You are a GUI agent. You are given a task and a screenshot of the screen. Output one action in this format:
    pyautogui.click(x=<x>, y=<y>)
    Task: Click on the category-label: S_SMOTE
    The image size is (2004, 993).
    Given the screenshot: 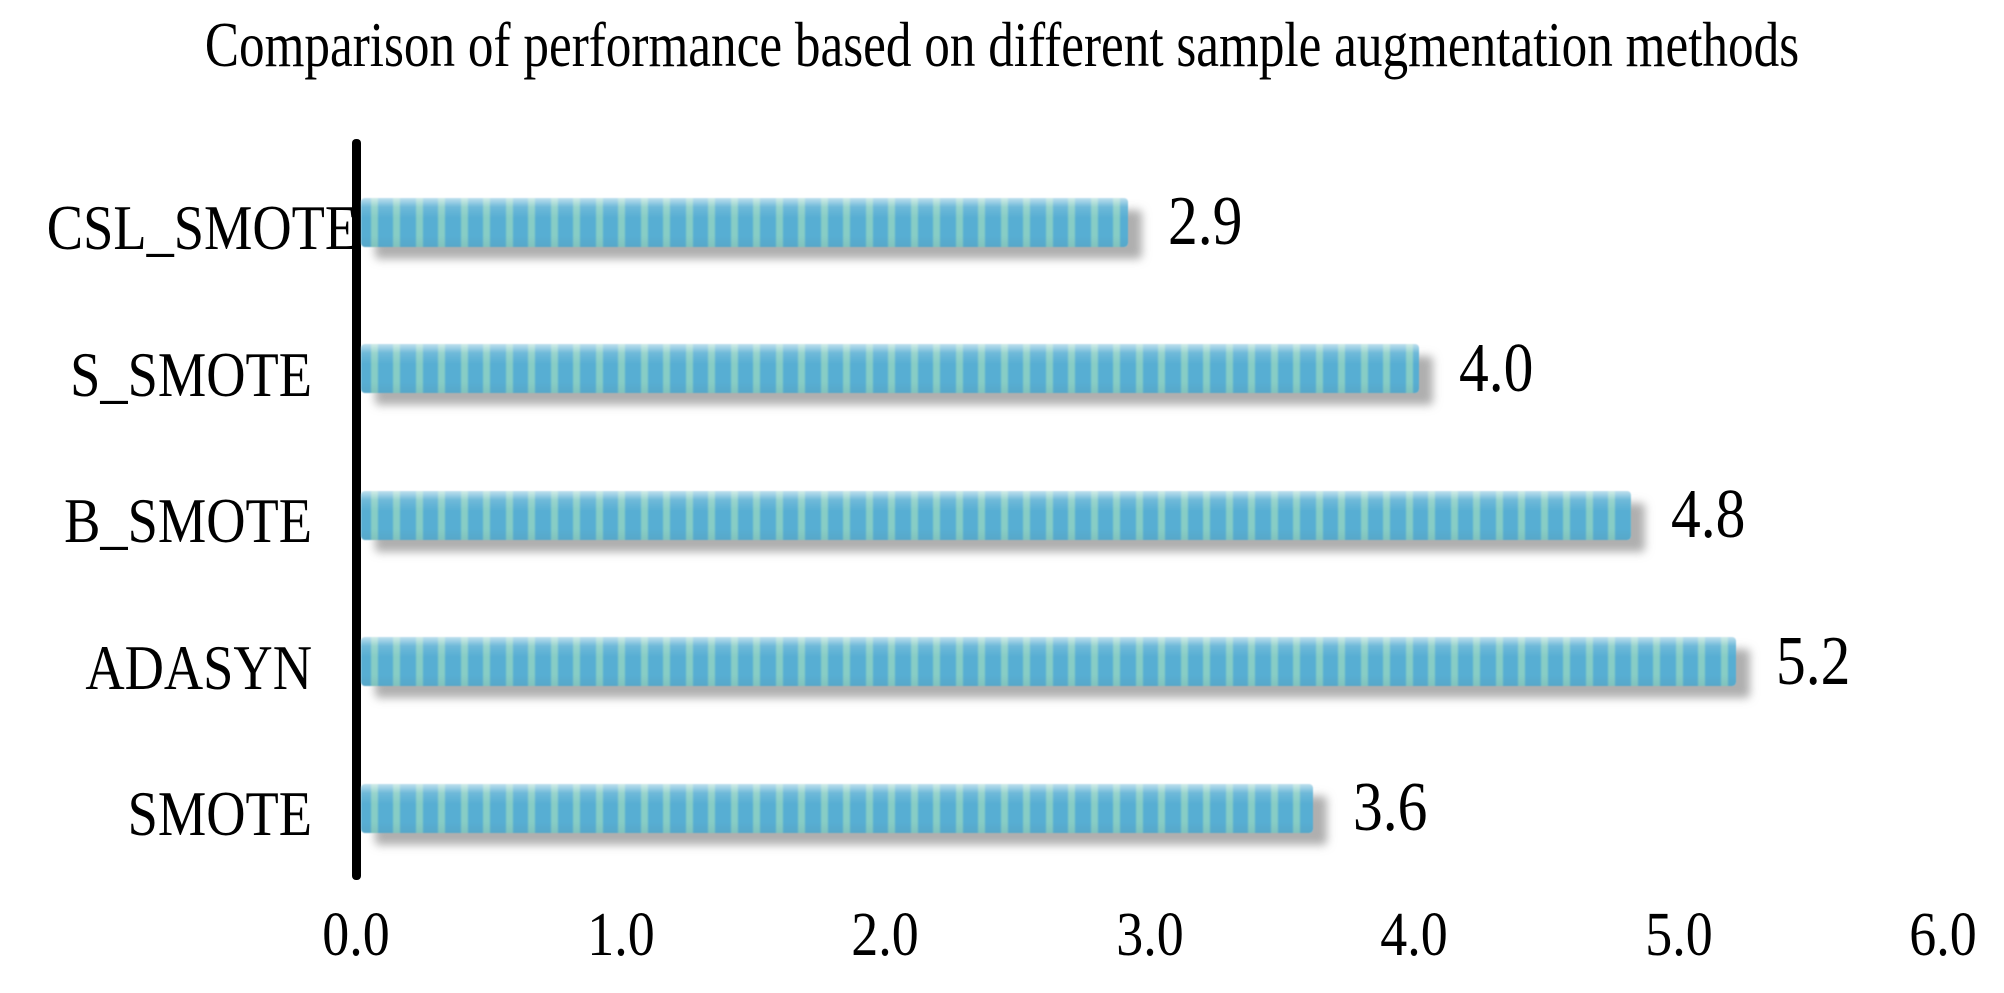 What is the action you would take?
    pyautogui.click(x=191, y=374)
    